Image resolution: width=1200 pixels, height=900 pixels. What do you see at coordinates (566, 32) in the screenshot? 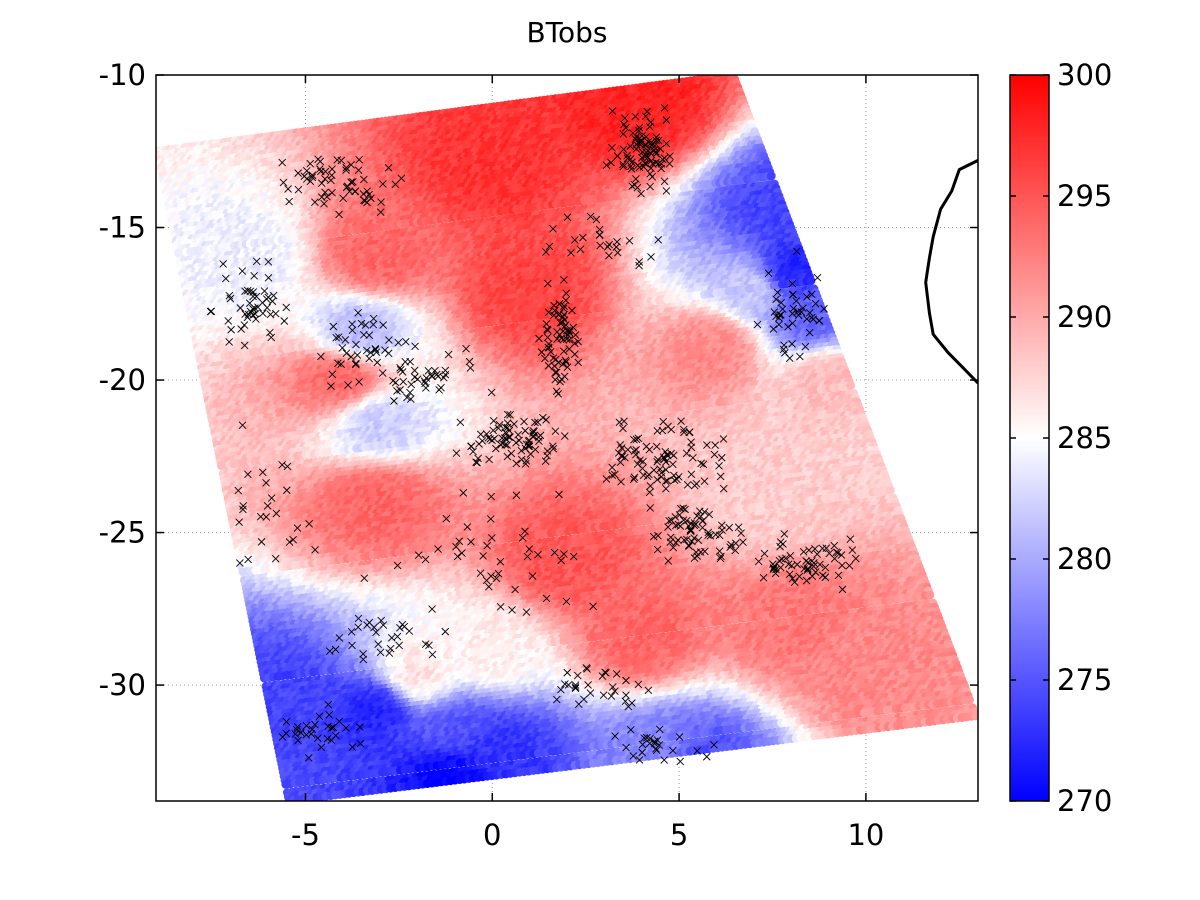
I see `chart-title: BTobs` at bounding box center [566, 32].